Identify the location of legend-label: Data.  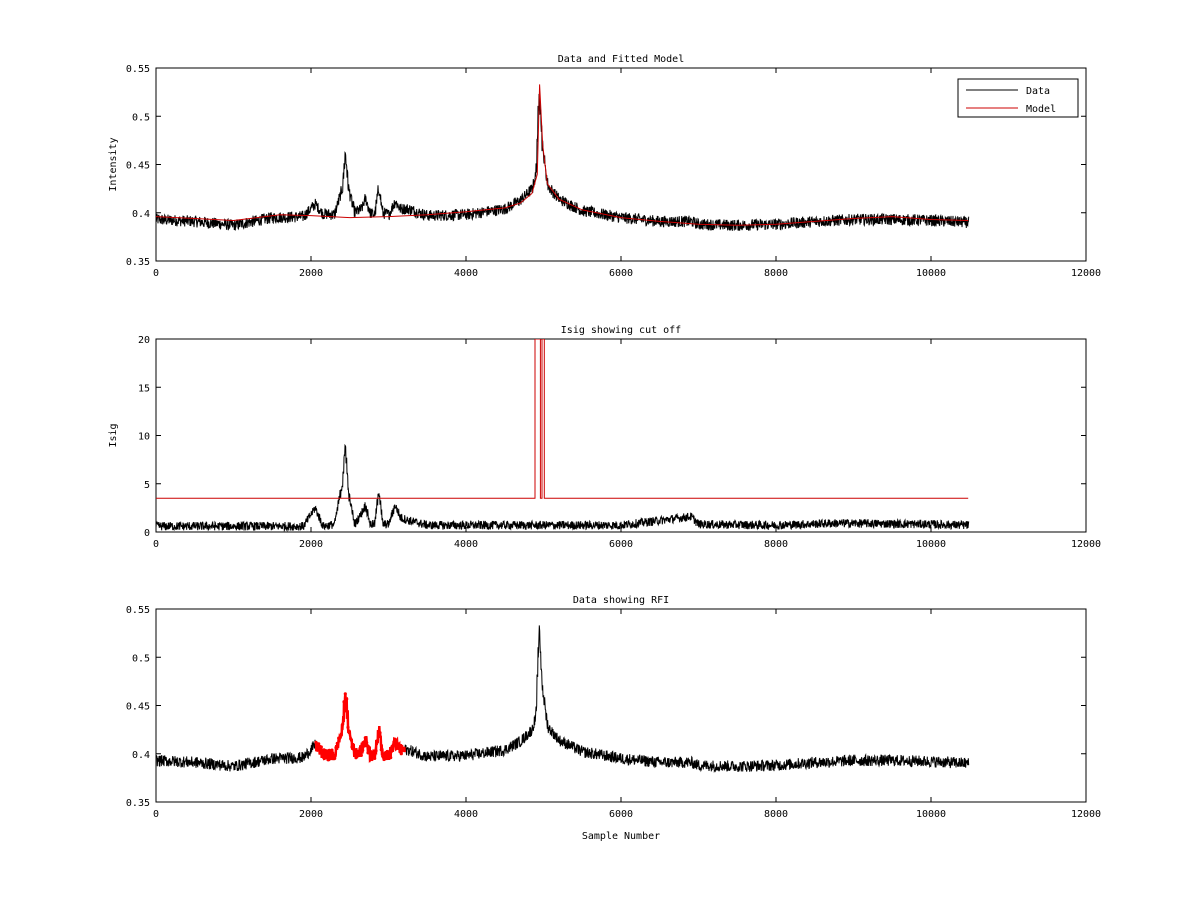
(1038, 91).